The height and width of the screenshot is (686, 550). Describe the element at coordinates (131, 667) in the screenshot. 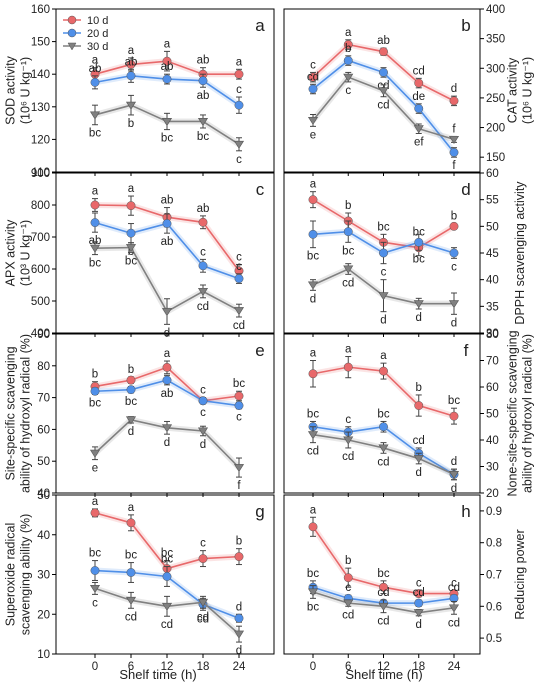

I see `x-tick-label: 6` at that location.